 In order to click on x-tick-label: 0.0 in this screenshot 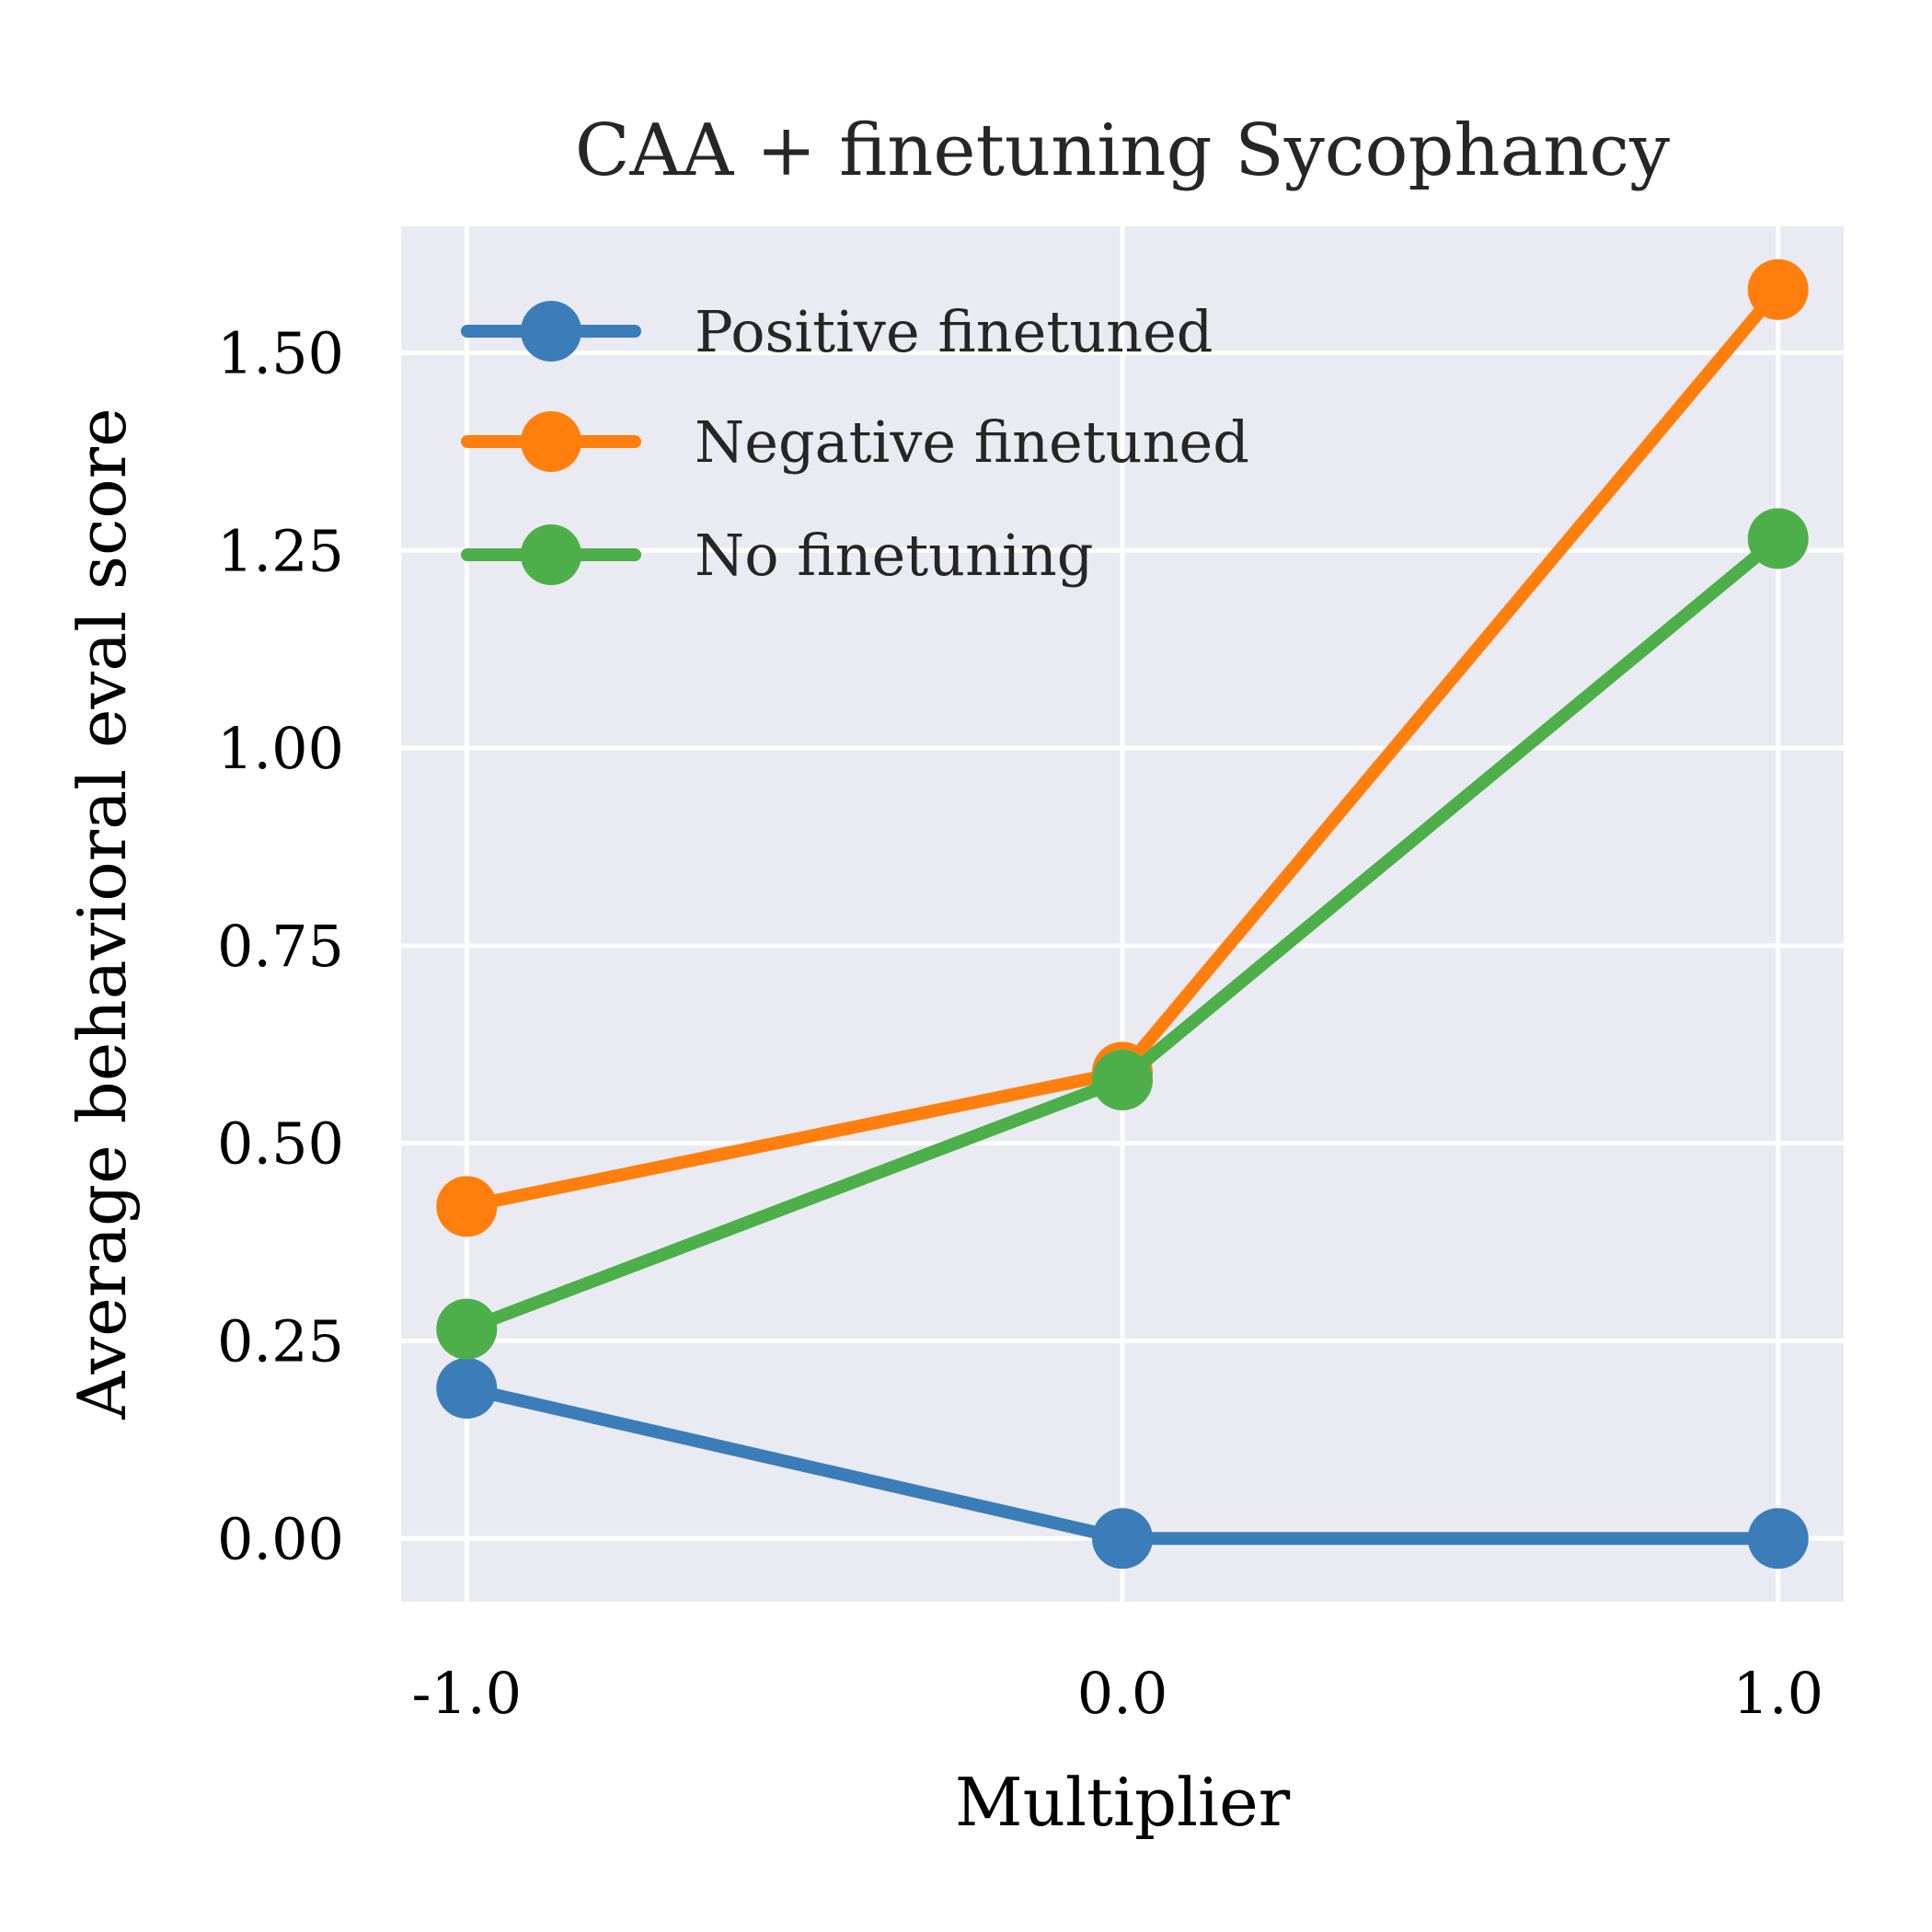, I will do `click(1122, 1693)`.